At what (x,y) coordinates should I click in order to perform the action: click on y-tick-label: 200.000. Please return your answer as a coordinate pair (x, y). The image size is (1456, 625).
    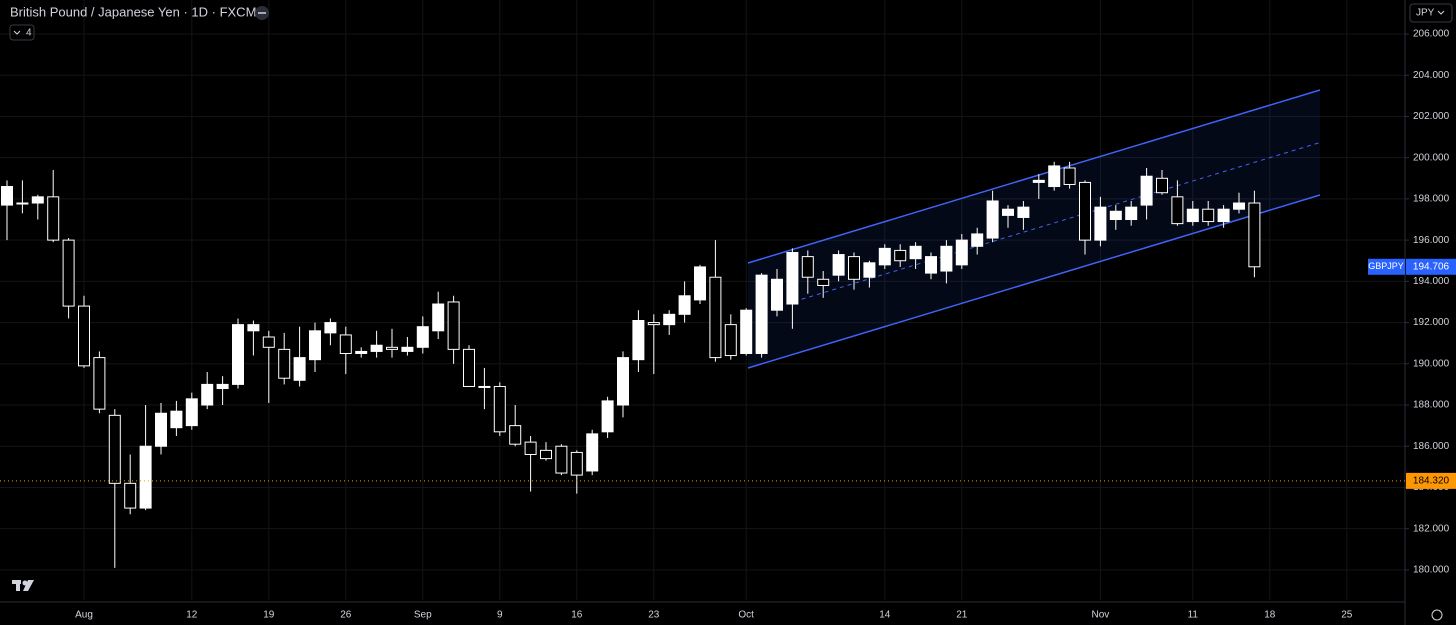
    Looking at the image, I should click on (1431, 157).